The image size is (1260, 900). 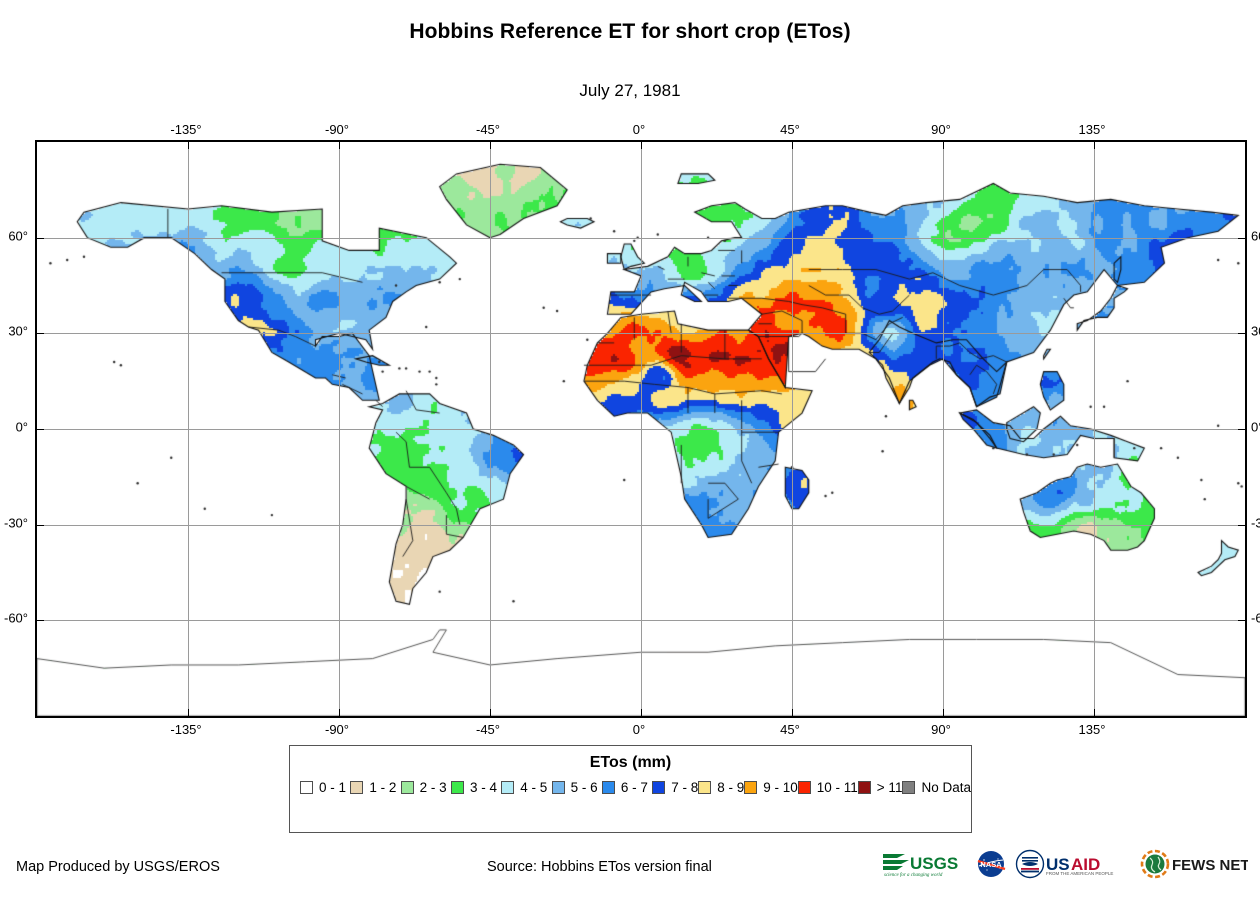 What do you see at coordinates (934, 863) in the screenshot?
I see `svg-text: USGS` at bounding box center [934, 863].